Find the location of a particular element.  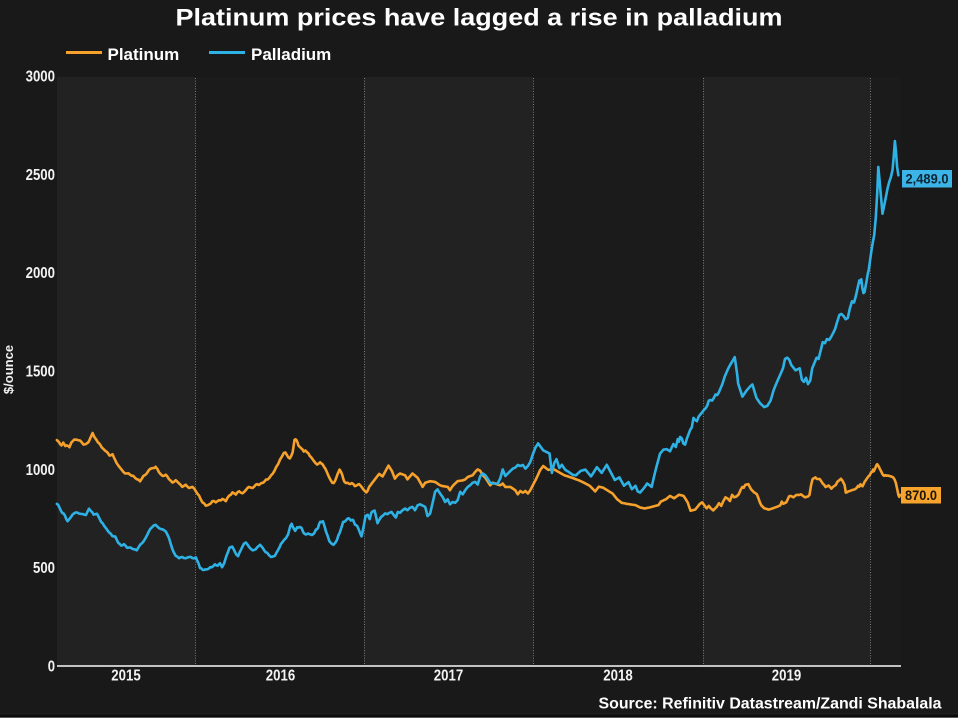

svg-text: 2017 is located at coordinates (448, 676).